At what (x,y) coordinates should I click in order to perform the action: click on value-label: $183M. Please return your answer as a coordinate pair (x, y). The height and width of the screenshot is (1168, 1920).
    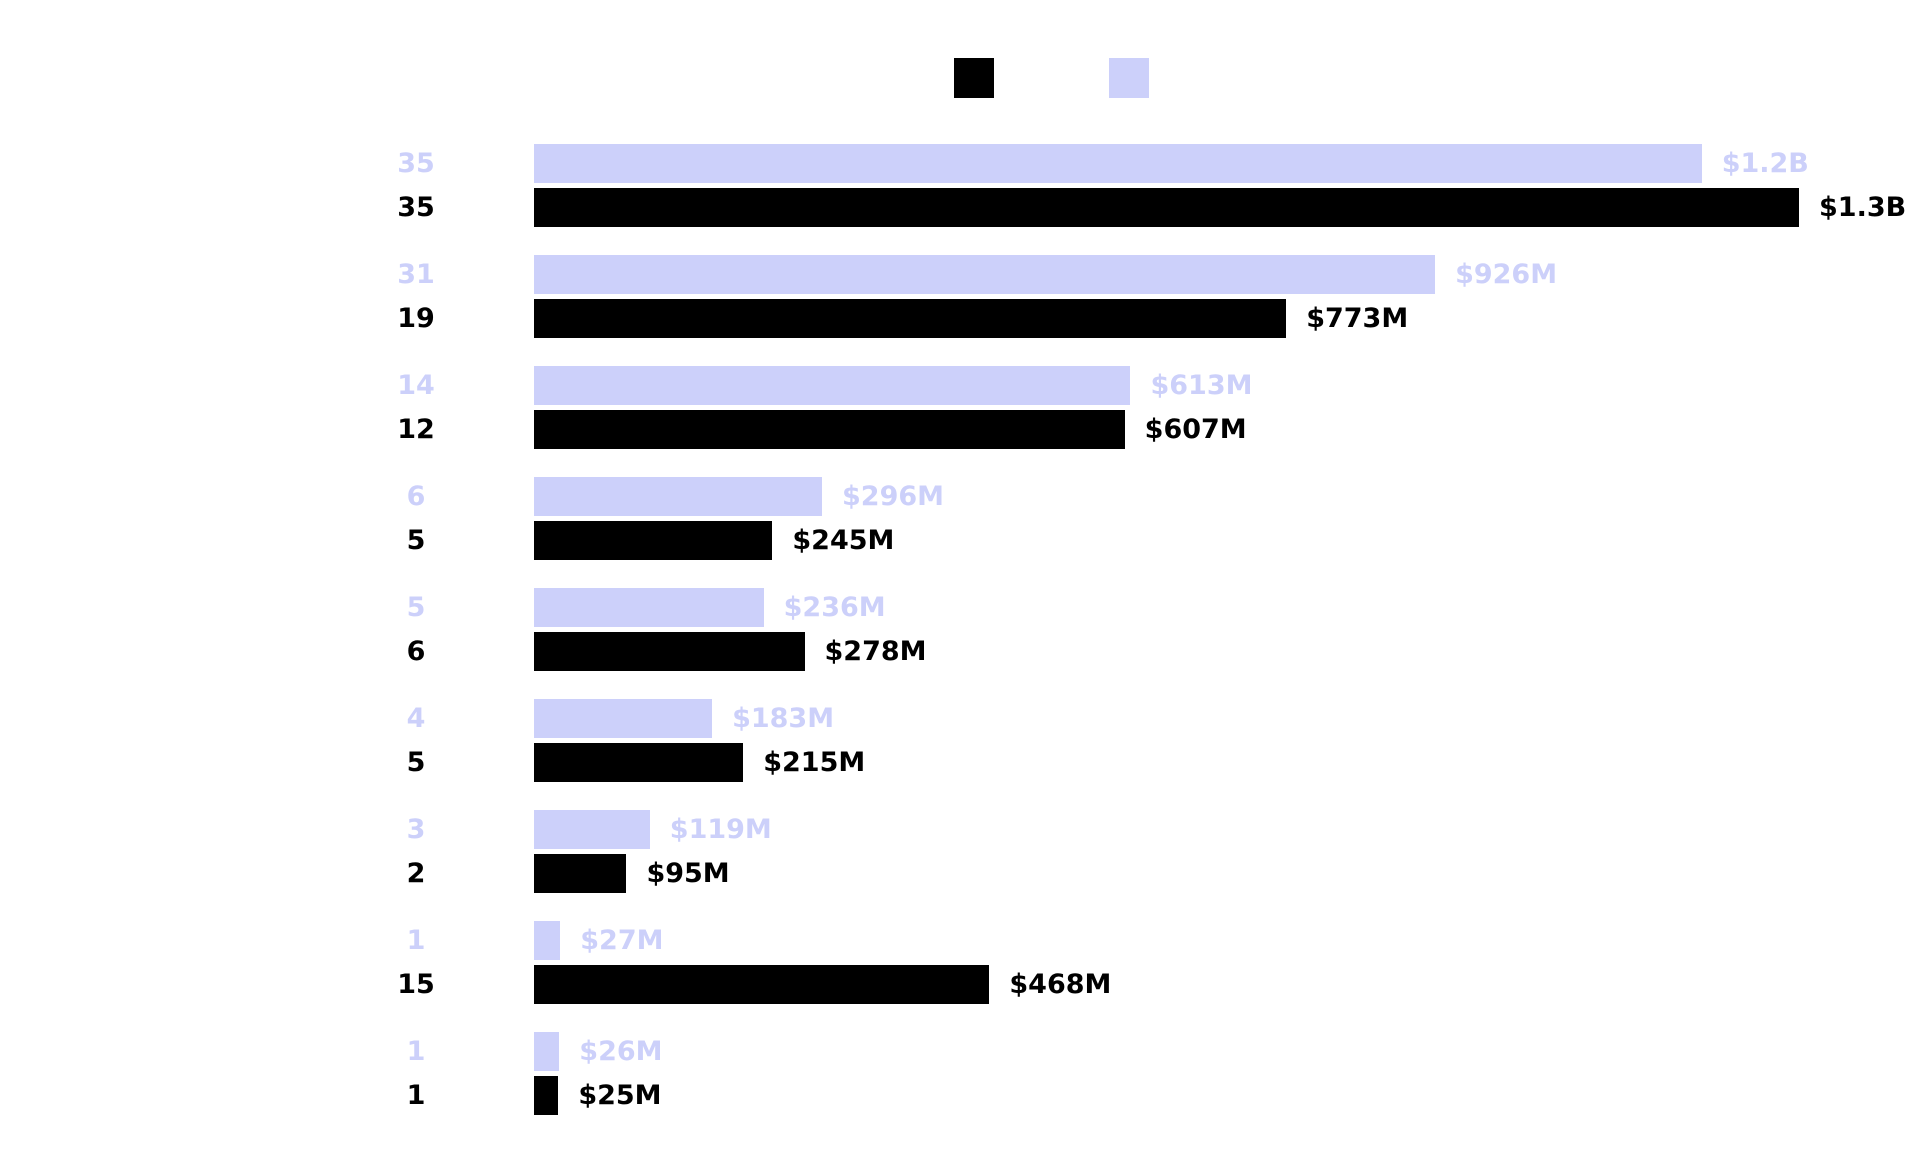
    Looking at the image, I should click on (783, 718).